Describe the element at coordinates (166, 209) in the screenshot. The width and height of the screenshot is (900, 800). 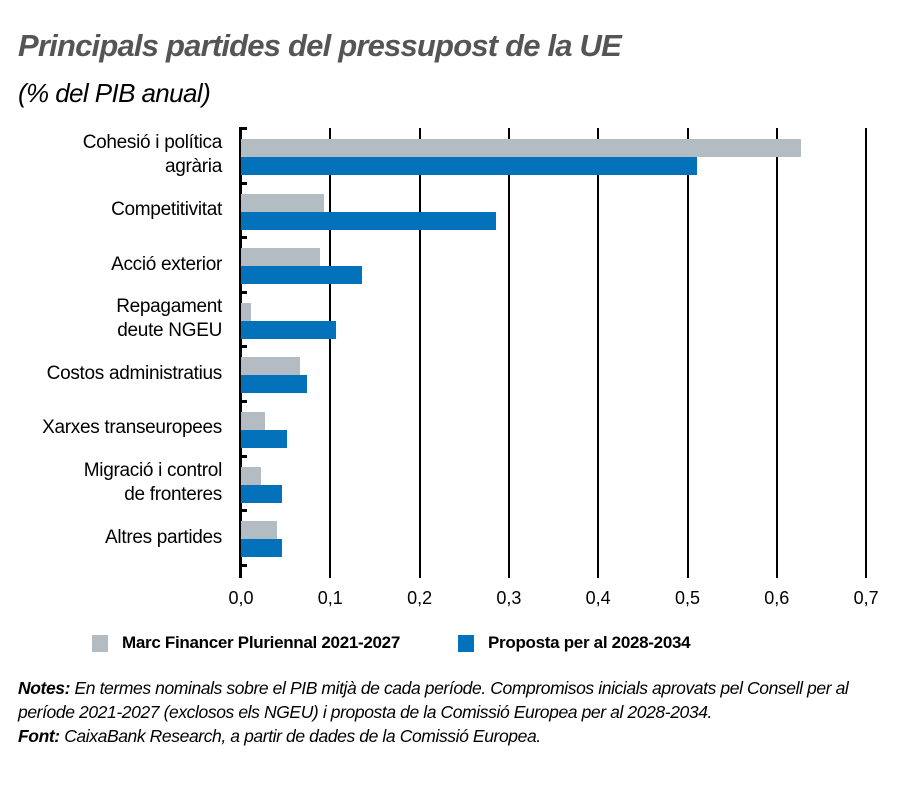
I see `category-label: Competitivitat` at that location.